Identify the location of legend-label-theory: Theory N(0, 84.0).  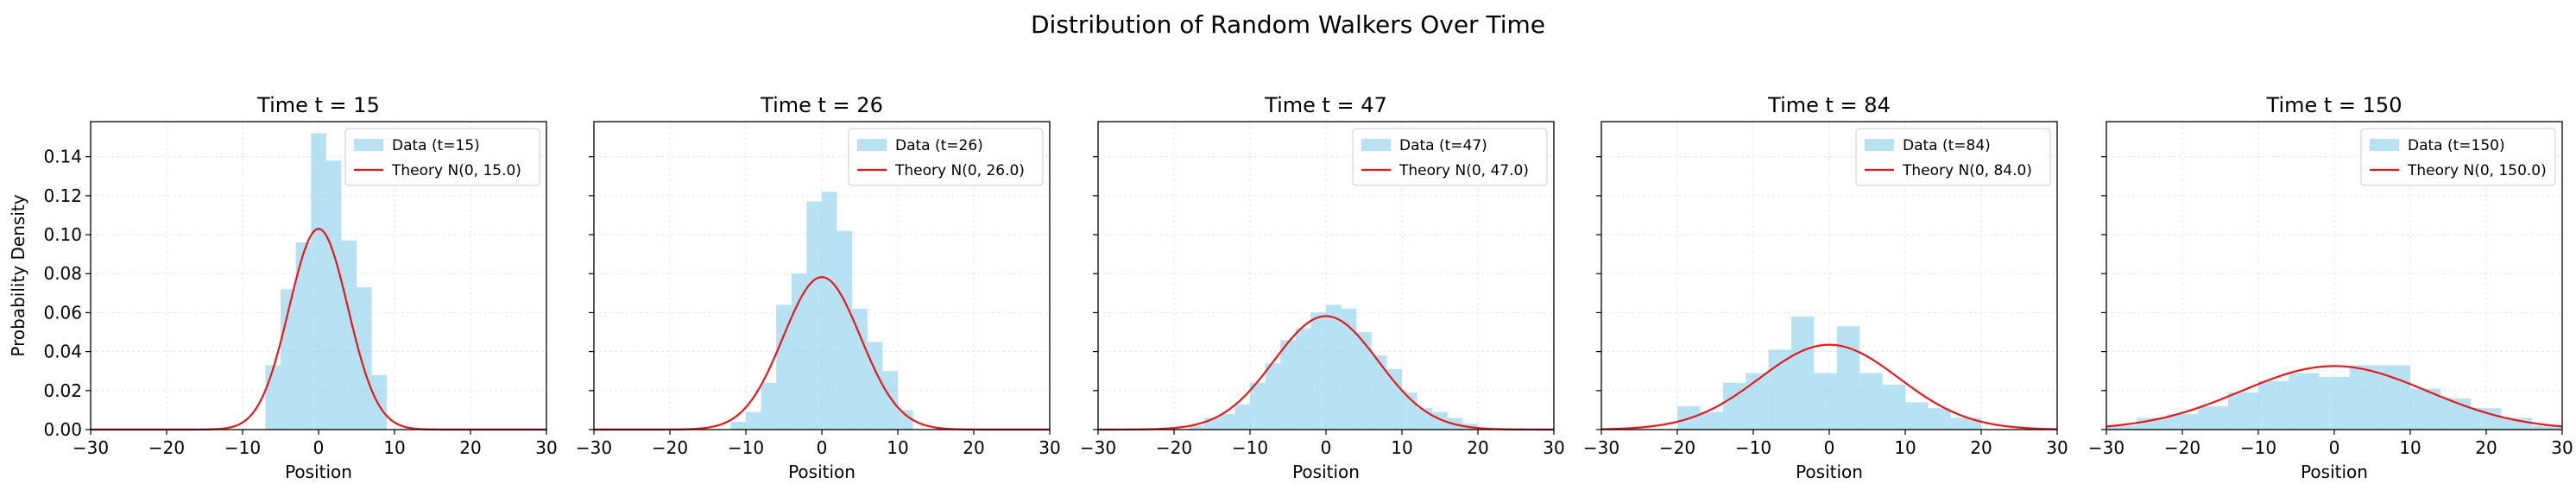
(1967, 170).